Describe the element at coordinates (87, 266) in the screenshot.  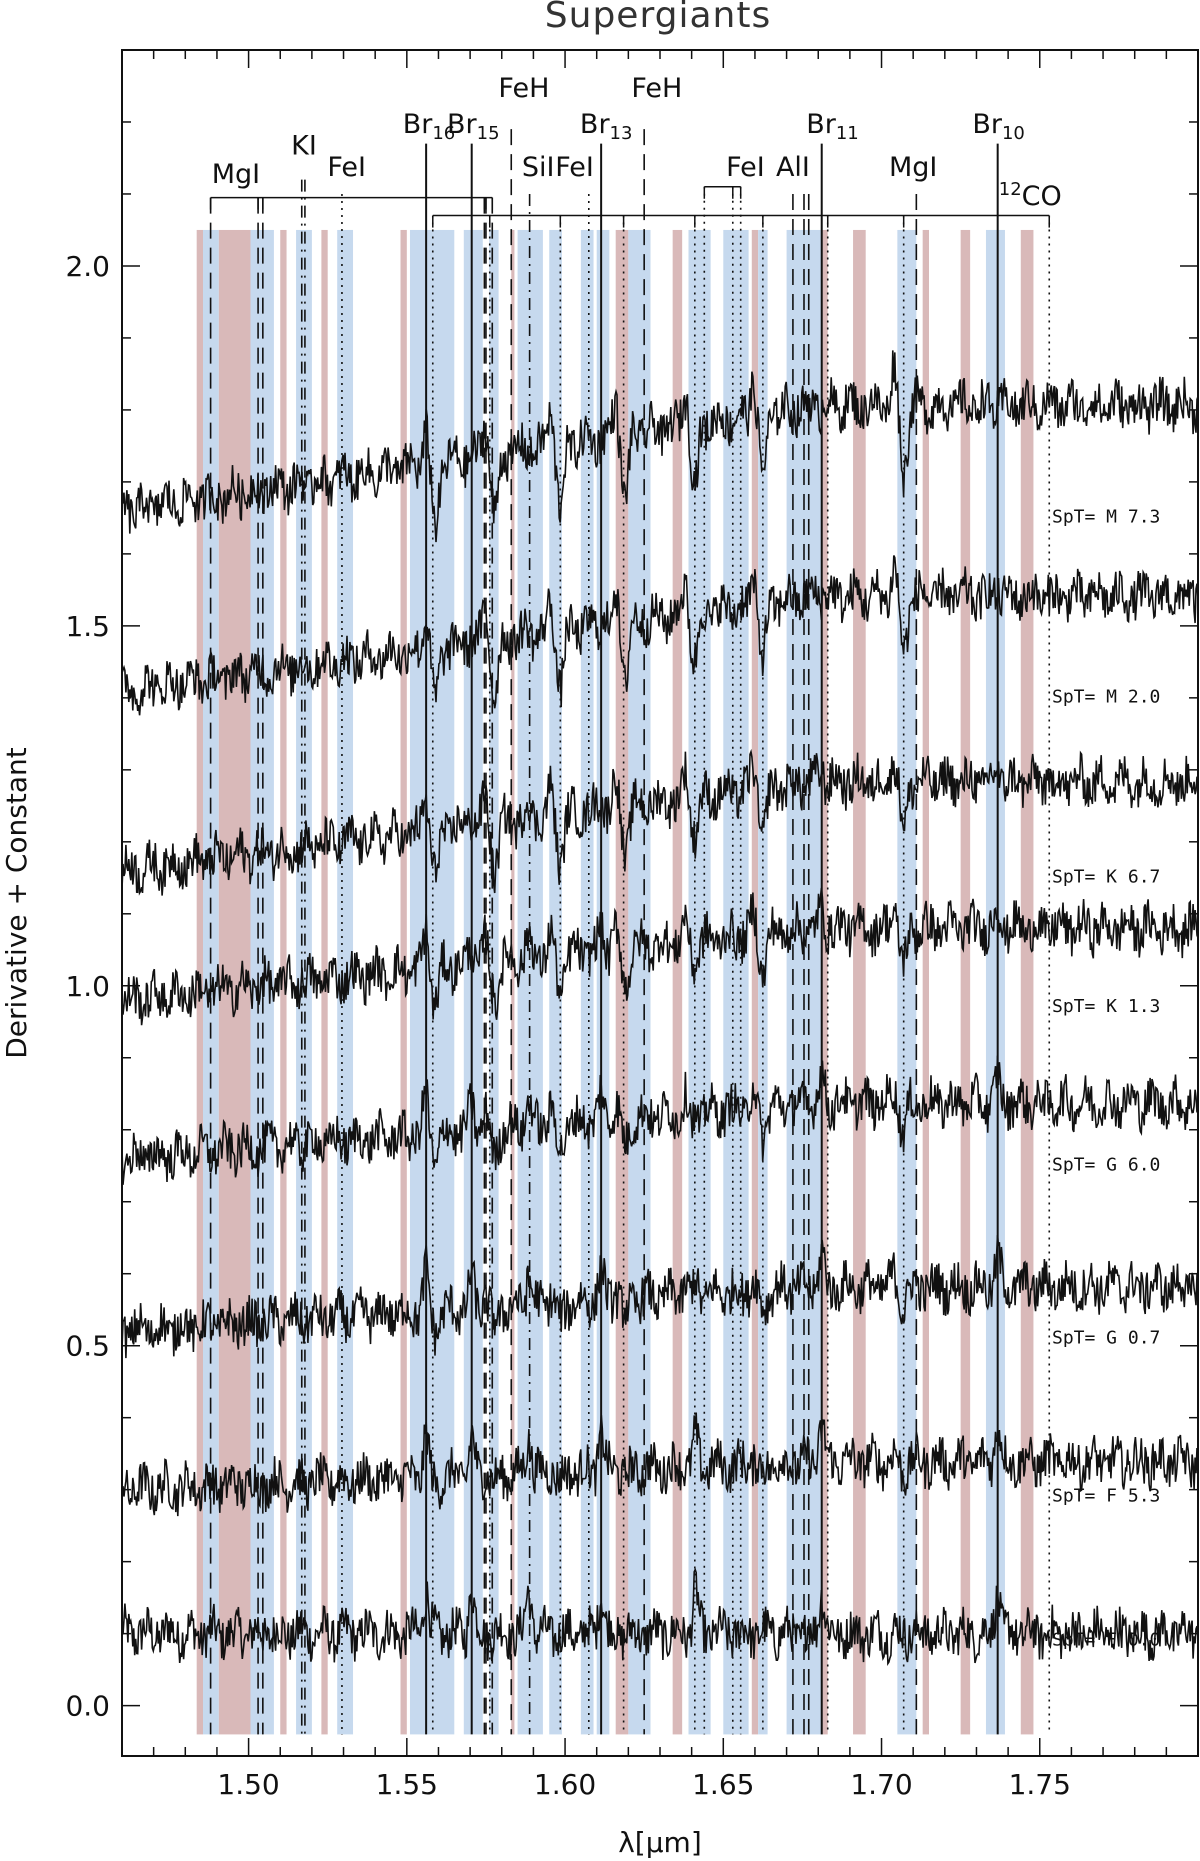
I see `y-tick-label: 2.0` at that location.